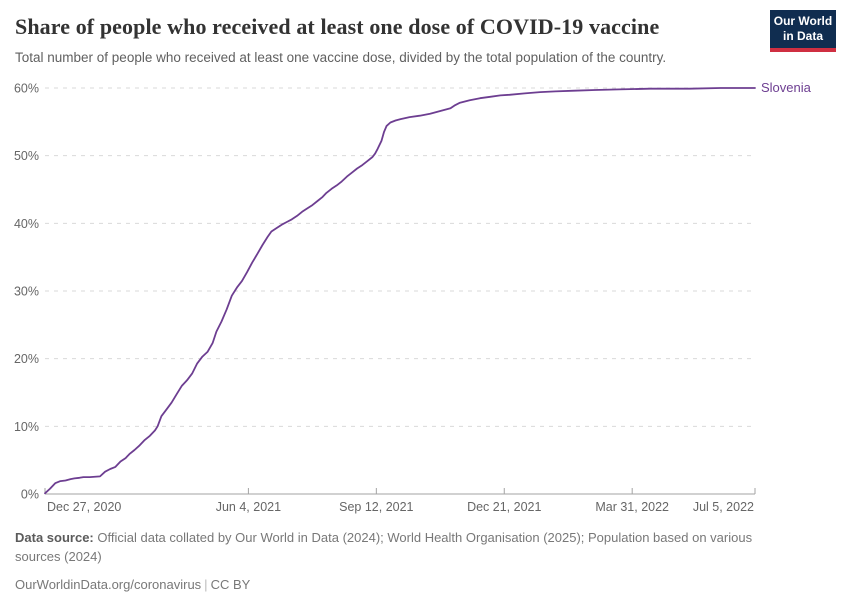 This screenshot has width=850, height=600. Describe the element at coordinates (26, 359) in the screenshot. I see `y-tick-label-20: 20%` at that location.